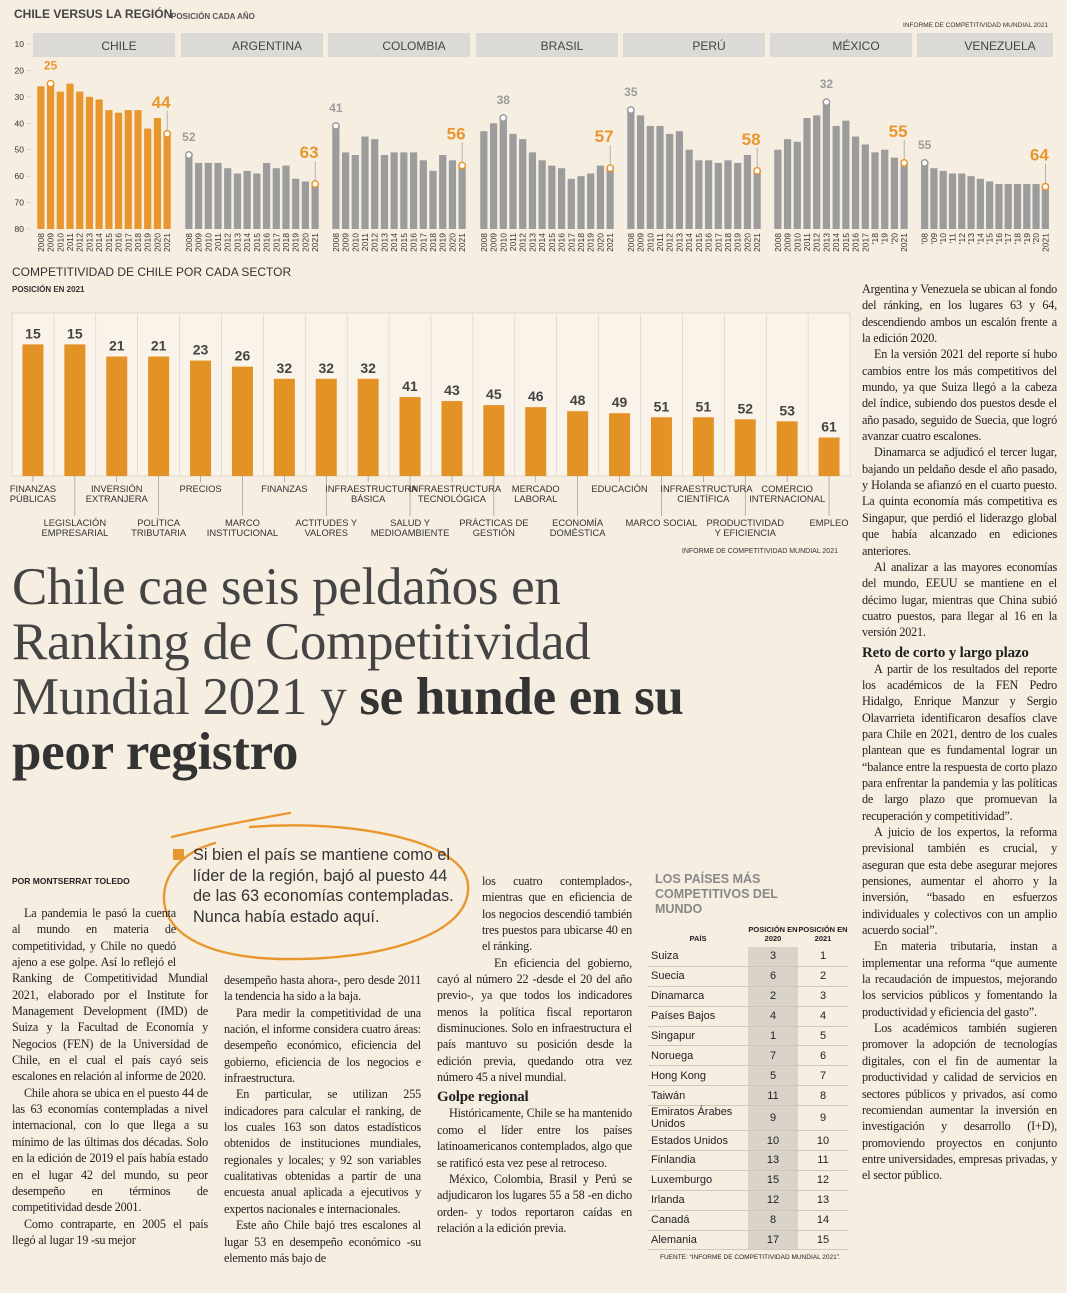 This screenshot has height=1293, width=1067. I want to click on header-cell: PAÍS, so click(698, 938).